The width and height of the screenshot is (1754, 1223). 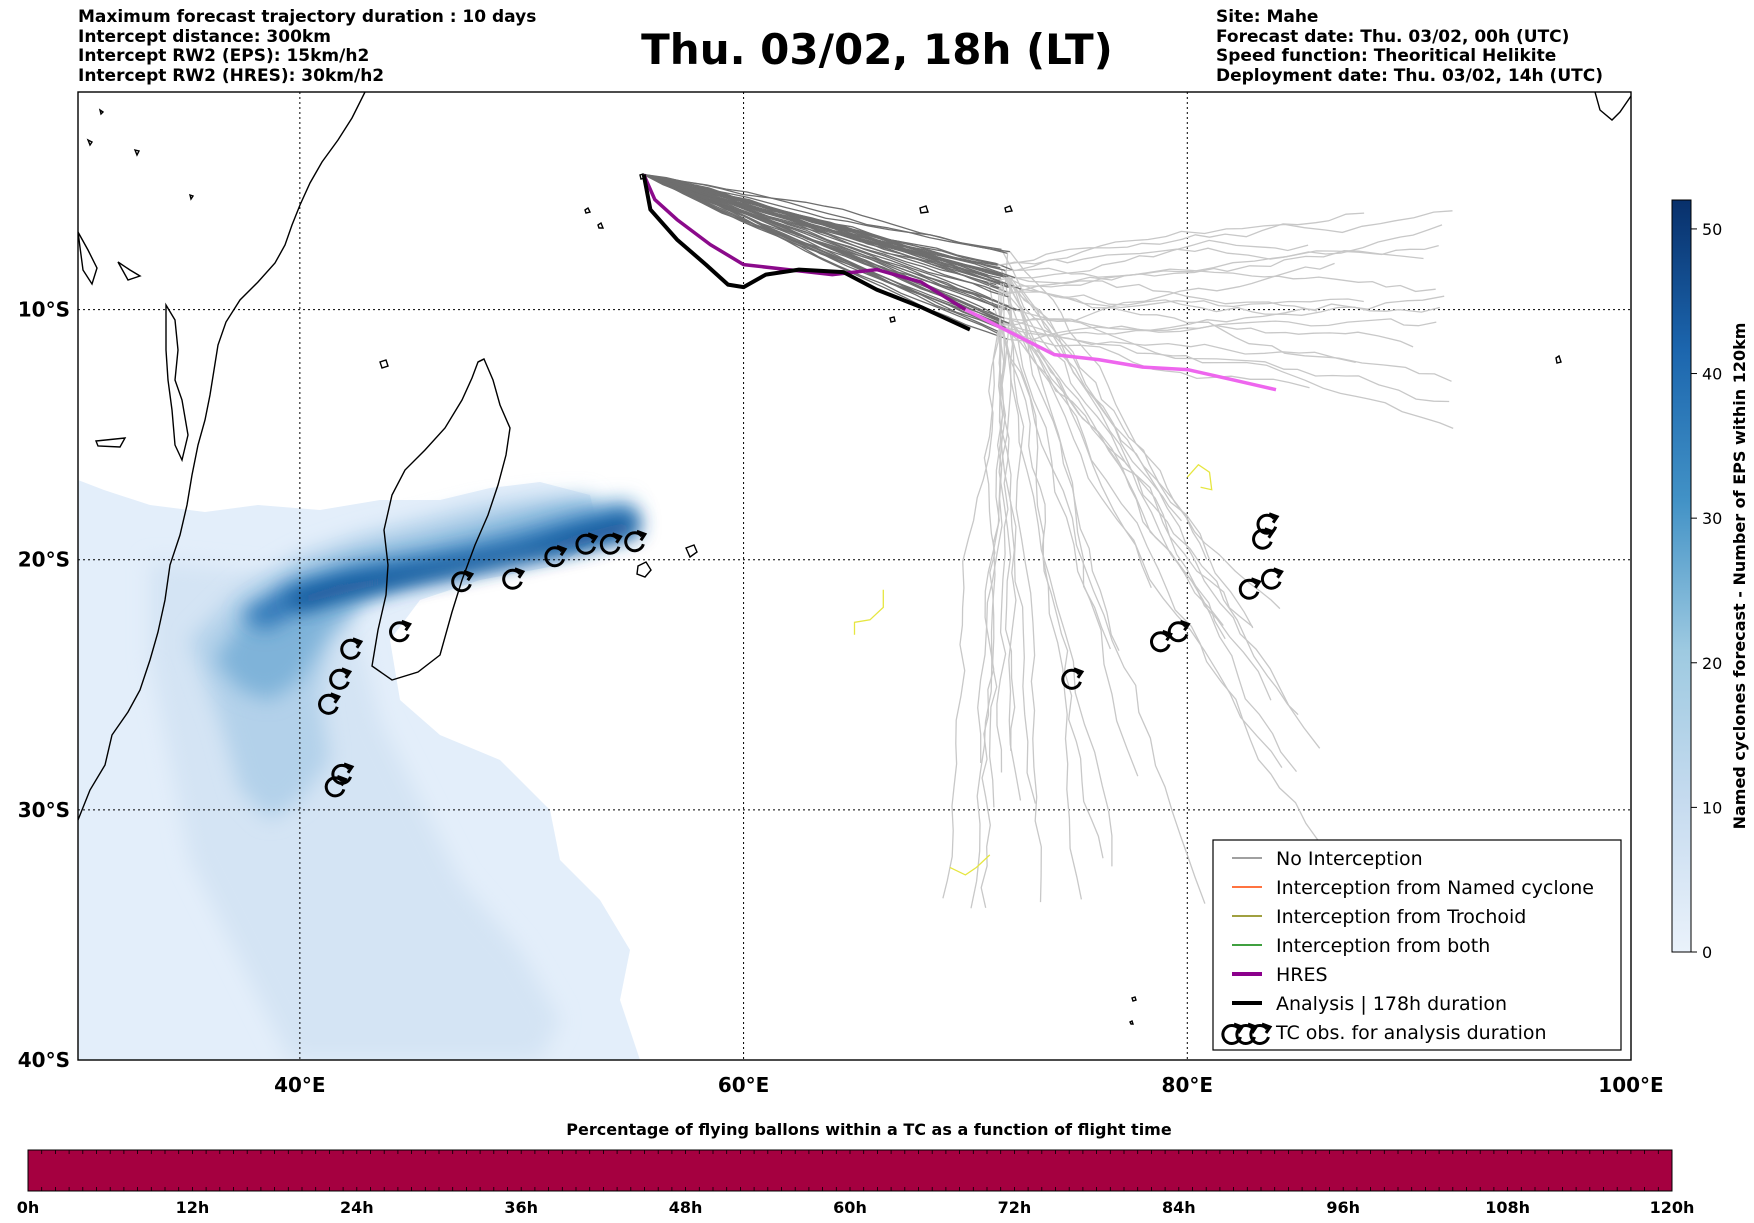 What do you see at coordinates (686, 1207) in the screenshot?
I see `flight-bar-tick: 48h` at bounding box center [686, 1207].